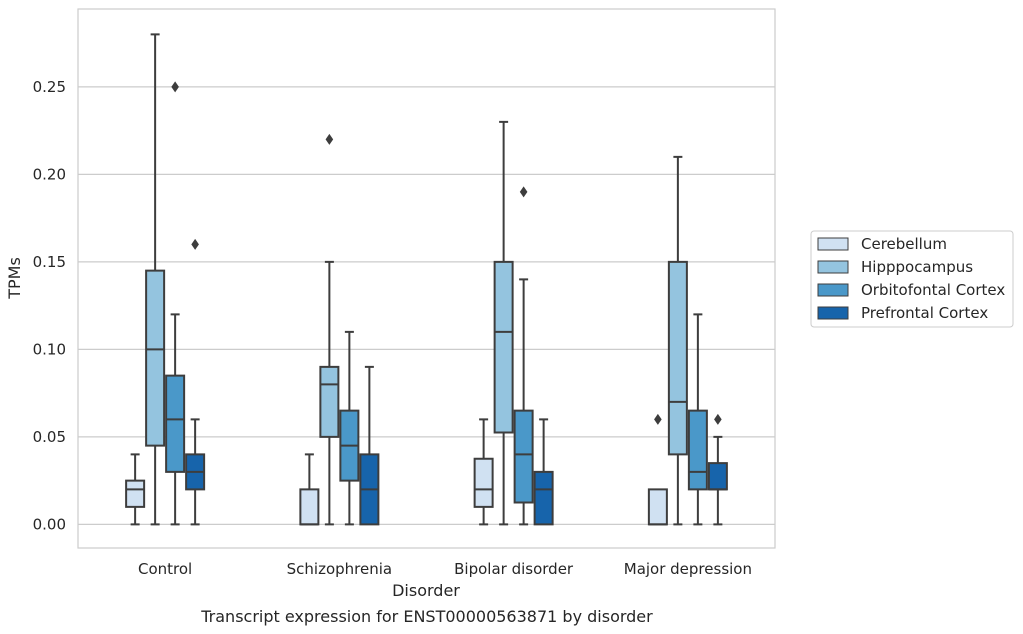 The image size is (1023, 634). I want to click on x-tick-label: Bipolar disorder, so click(514, 569).